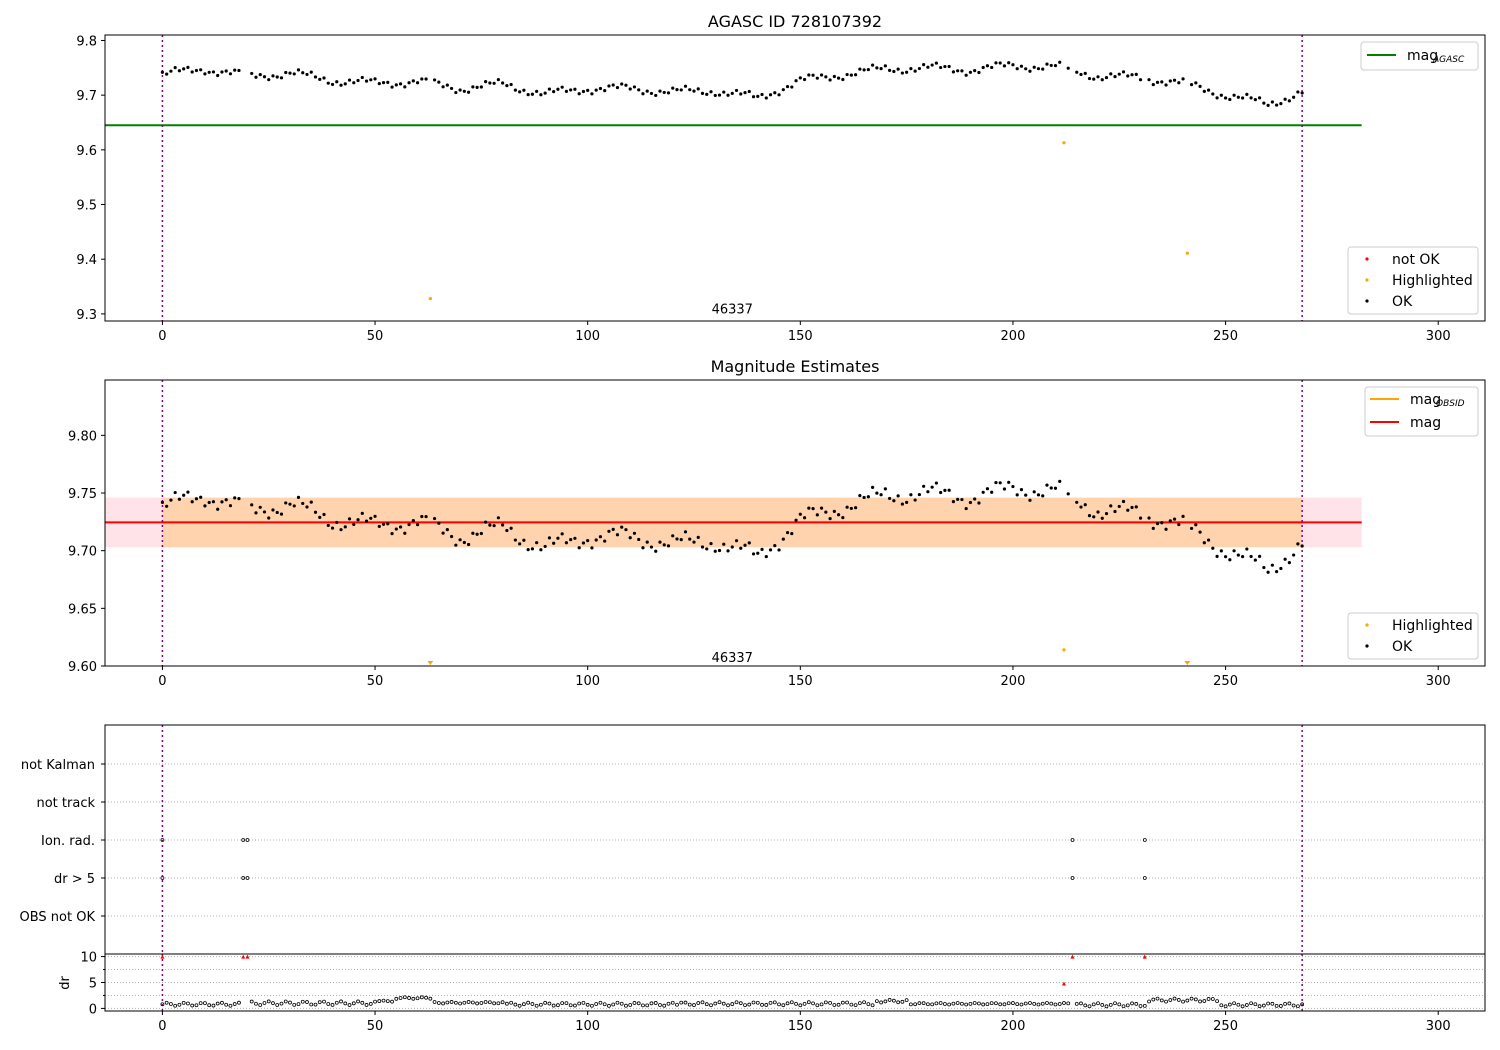  I want to click on x-tick-label: 300, so click(1438, 1026).